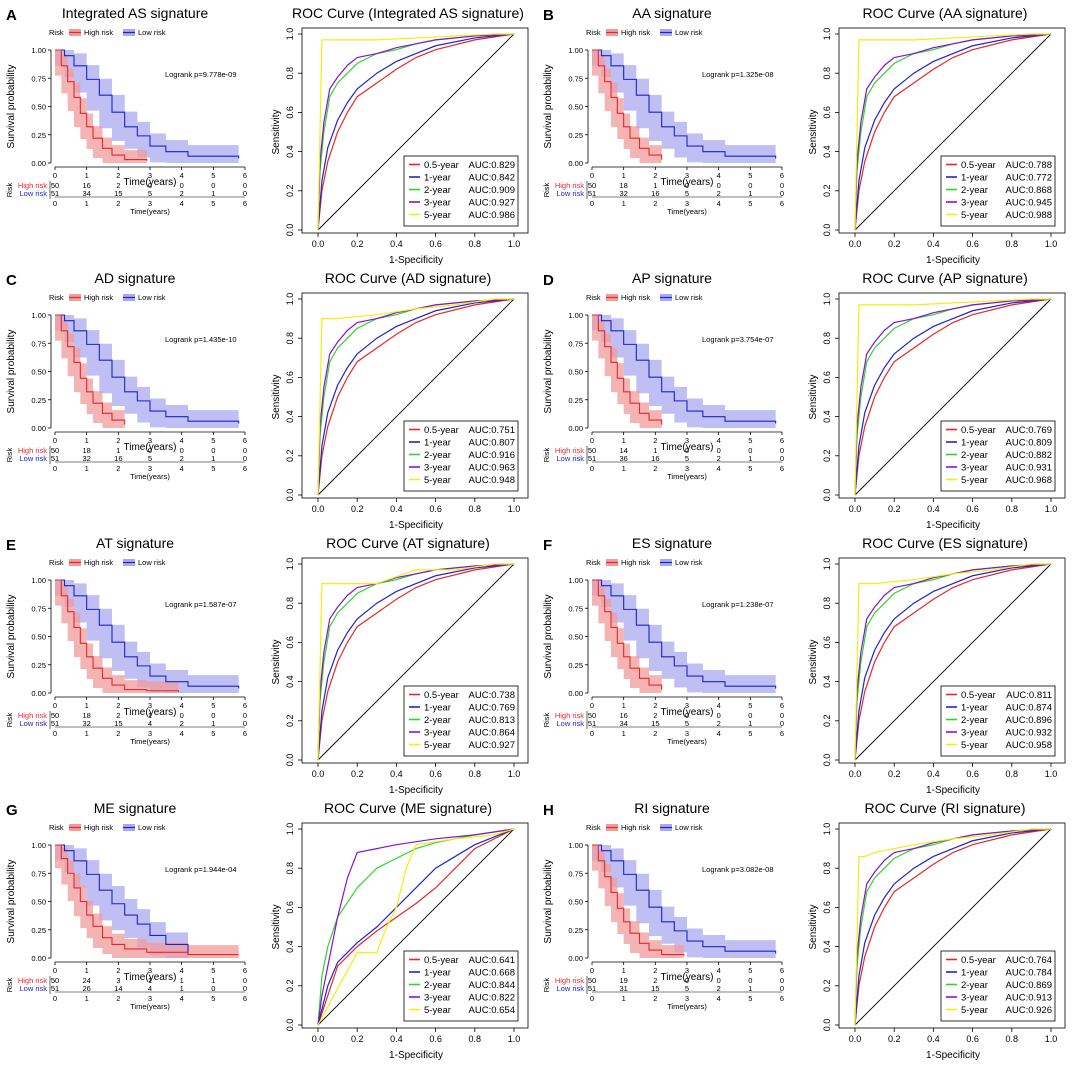  I want to click on high-risk-ci-band, so click(627, 636).